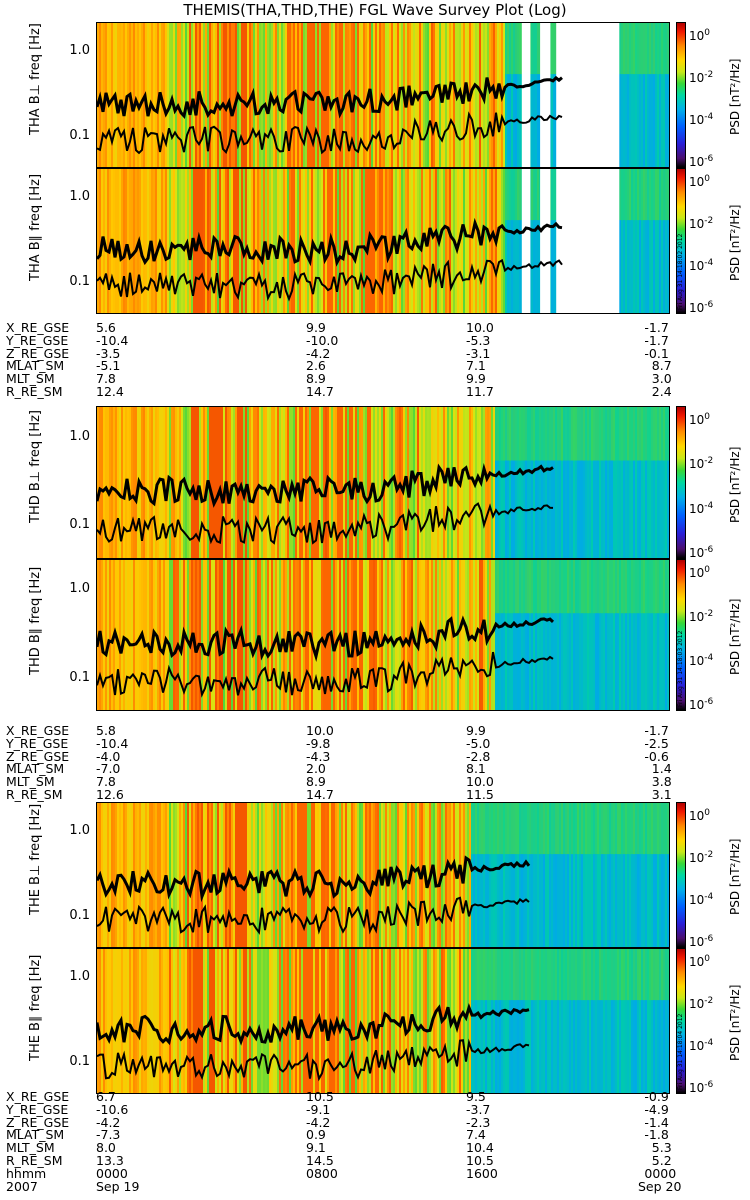  What do you see at coordinates (112, 340) in the screenshot?
I see `ephemeris-value: -10.4` at bounding box center [112, 340].